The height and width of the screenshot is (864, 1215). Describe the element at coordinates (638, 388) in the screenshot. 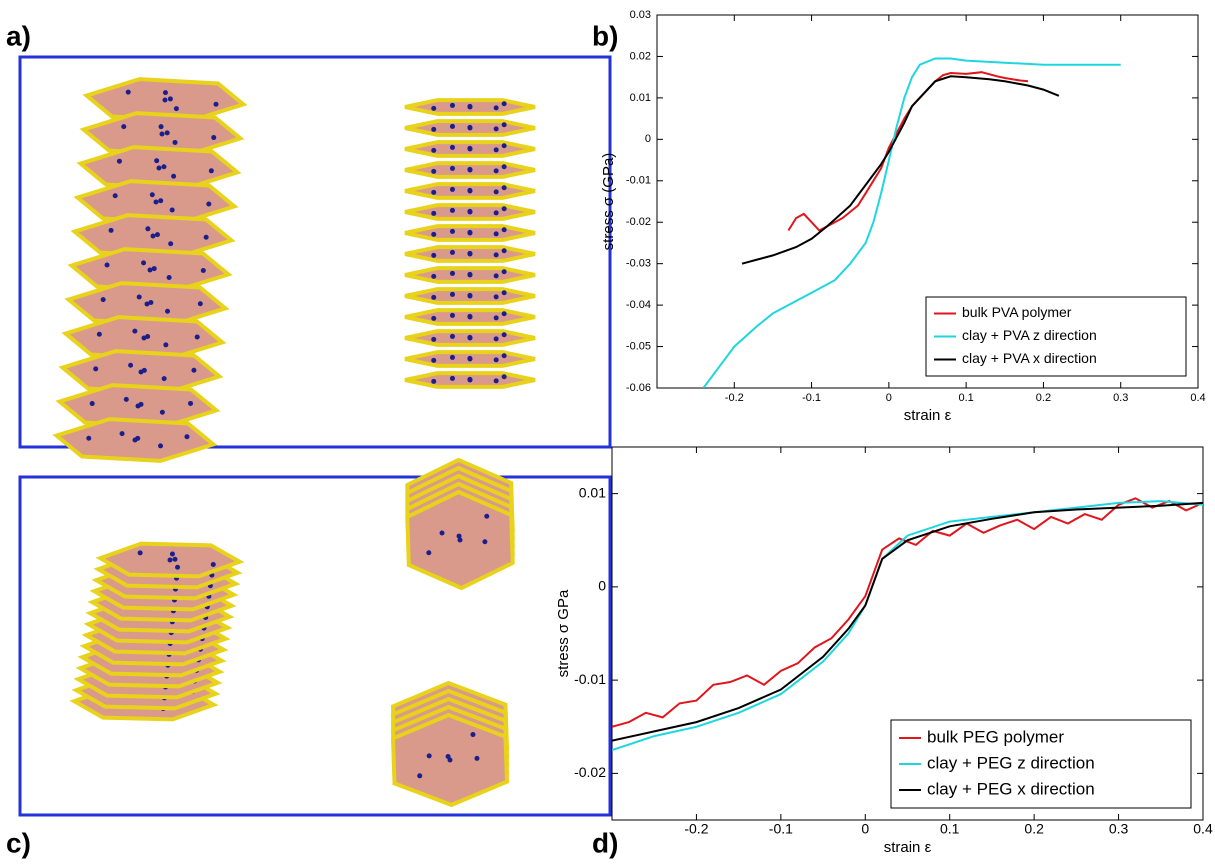

I see `y-tick-label: -0.06` at that location.